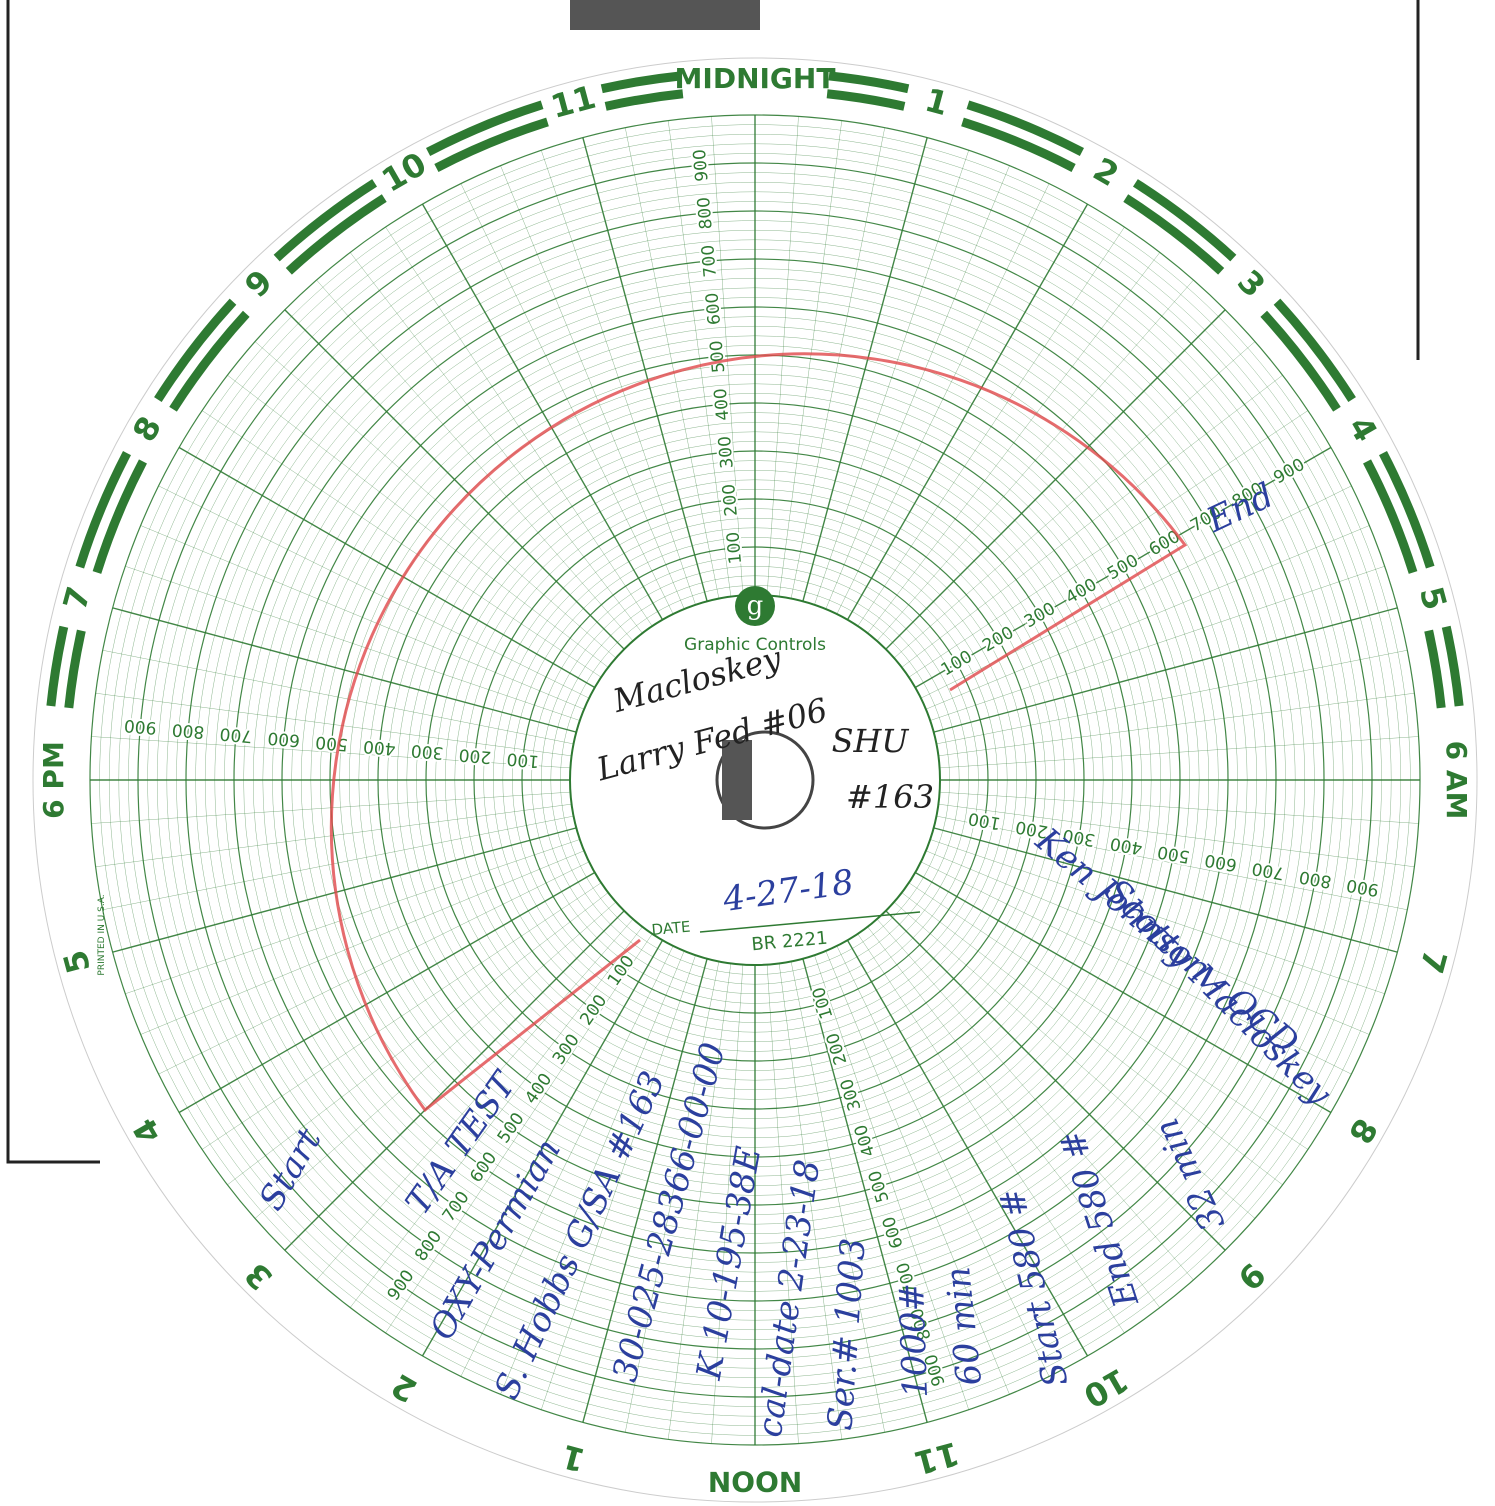 This screenshot has width=1495, height=1506. What do you see at coordinates (1456, 780) in the screenshot?
I see `hour-label: 6 AM` at bounding box center [1456, 780].